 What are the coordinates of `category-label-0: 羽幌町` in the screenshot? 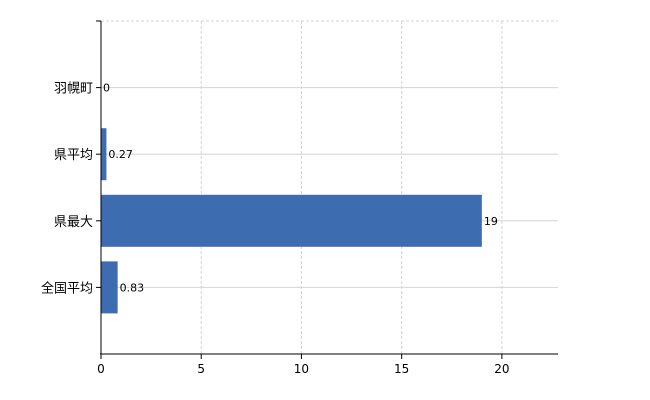 It's located at (73, 89).